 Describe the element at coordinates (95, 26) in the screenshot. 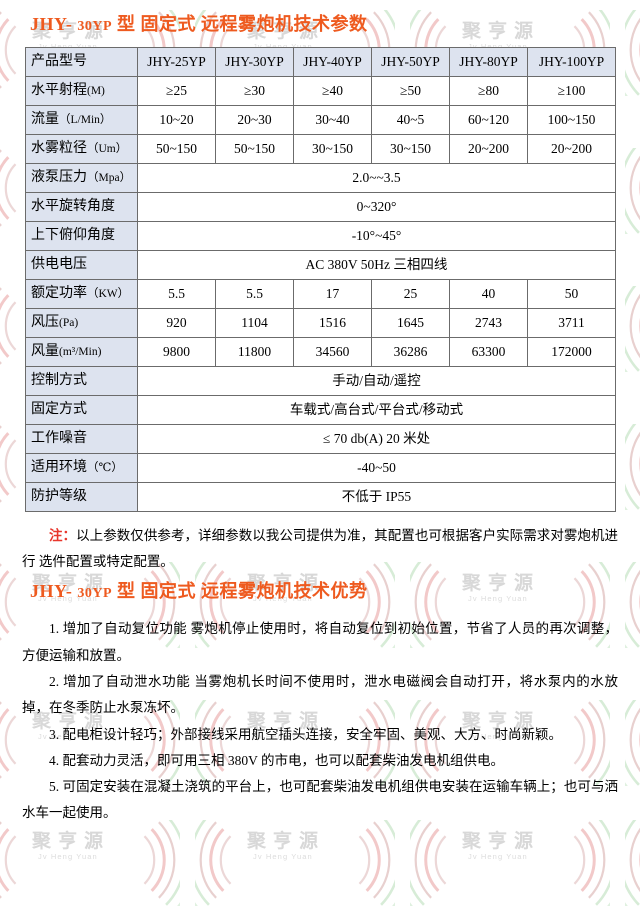

I see `page-title-model: 30YP` at that location.